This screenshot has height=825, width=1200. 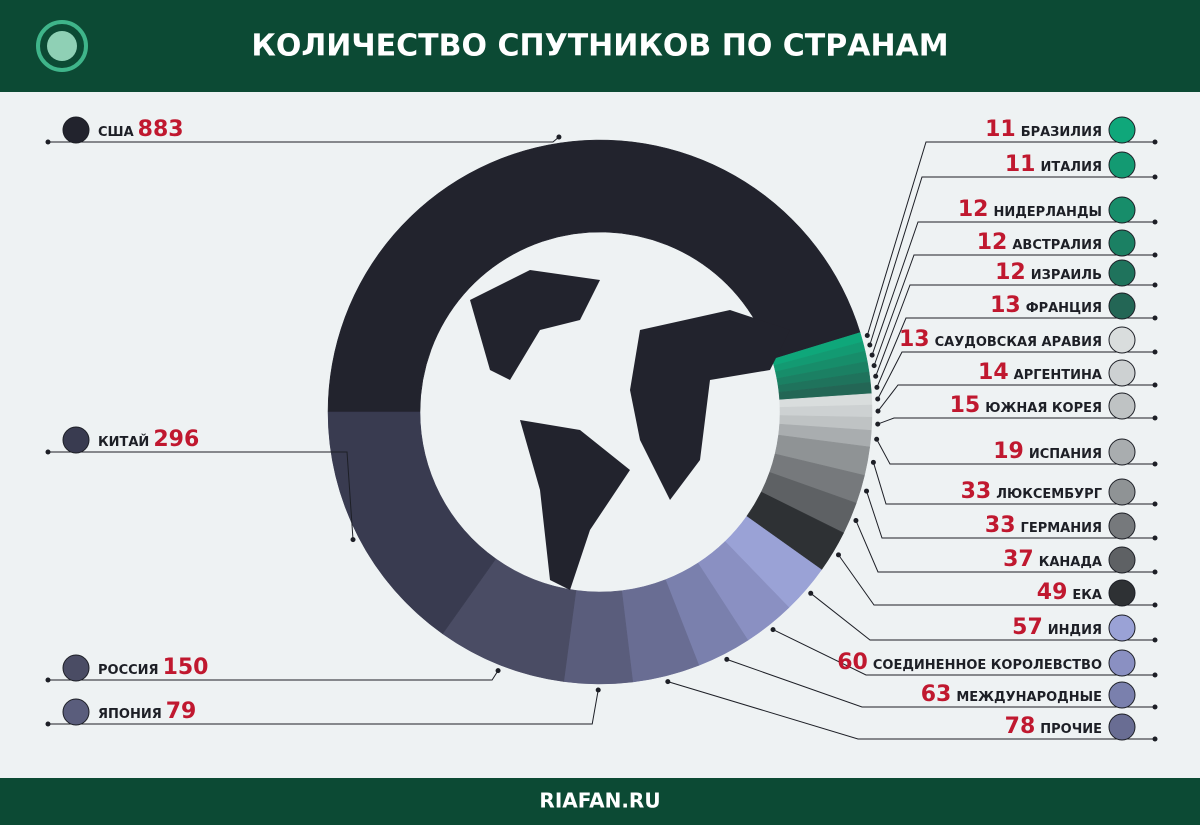 I want to click on category-label: АРГЕНТИНА, so click(x=1058, y=375).